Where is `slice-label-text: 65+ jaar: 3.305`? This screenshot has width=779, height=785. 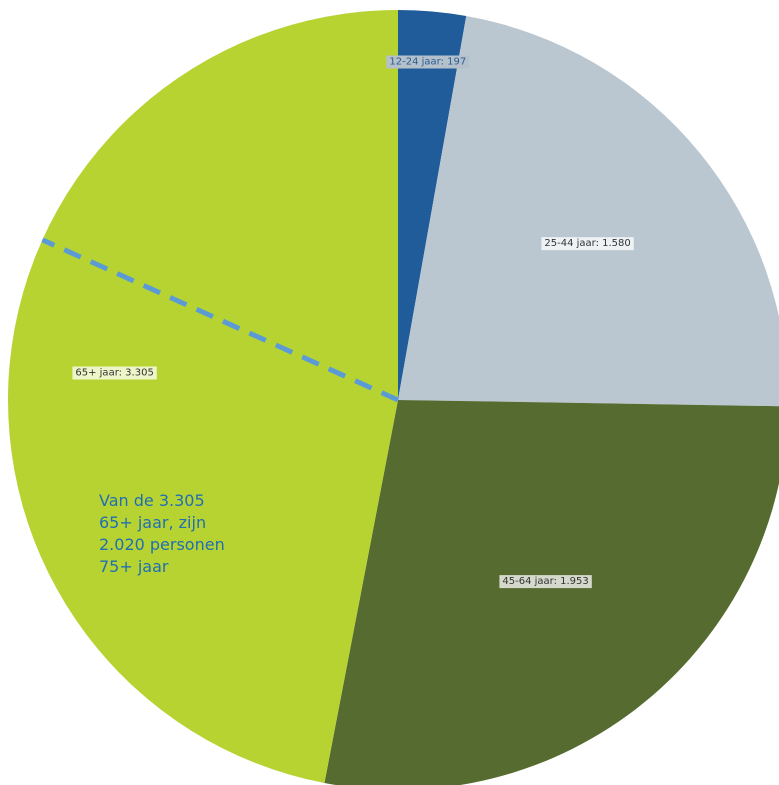 slice-label-text: 65+ jaar: 3.305 is located at coordinates (114, 373).